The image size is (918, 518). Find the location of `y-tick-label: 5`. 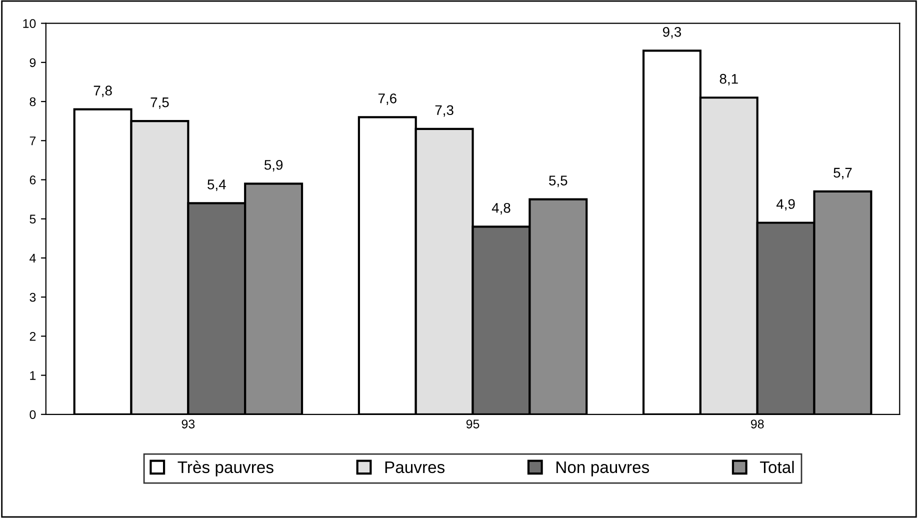

y-tick-label: 5 is located at coordinates (33, 219).